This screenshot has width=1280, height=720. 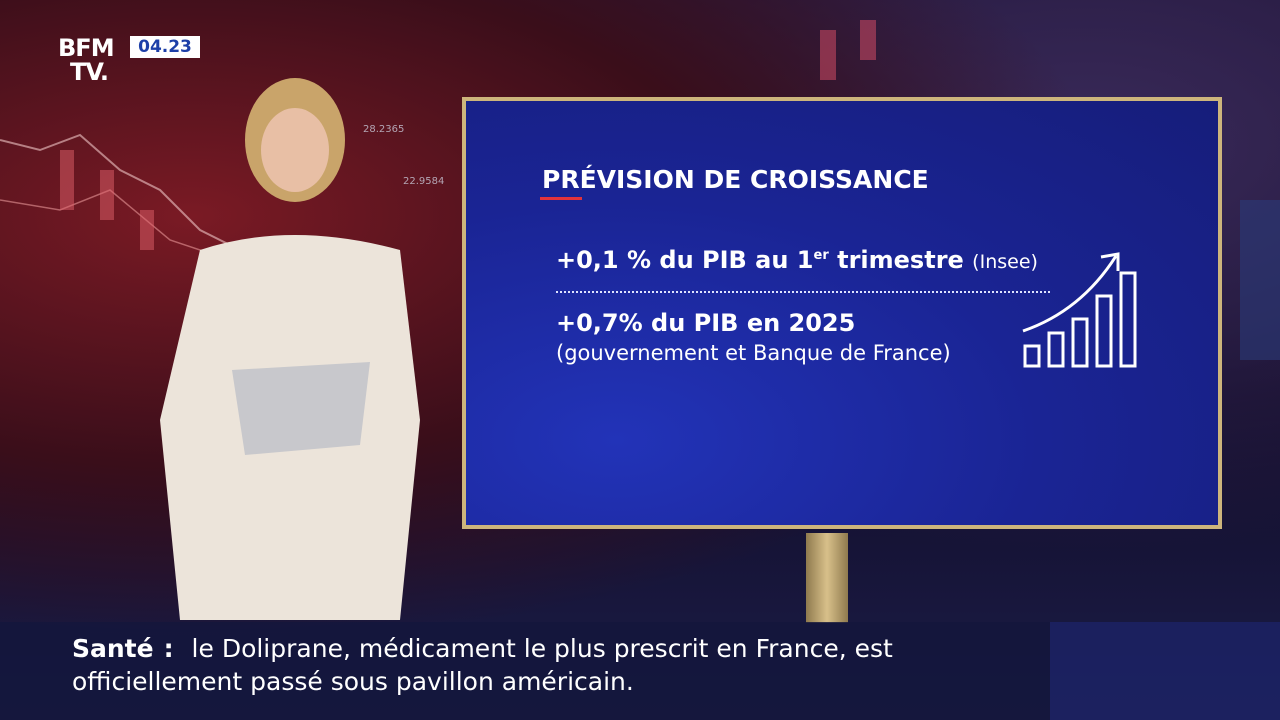 I want to click on logo-line: TV., so click(x=89, y=72).